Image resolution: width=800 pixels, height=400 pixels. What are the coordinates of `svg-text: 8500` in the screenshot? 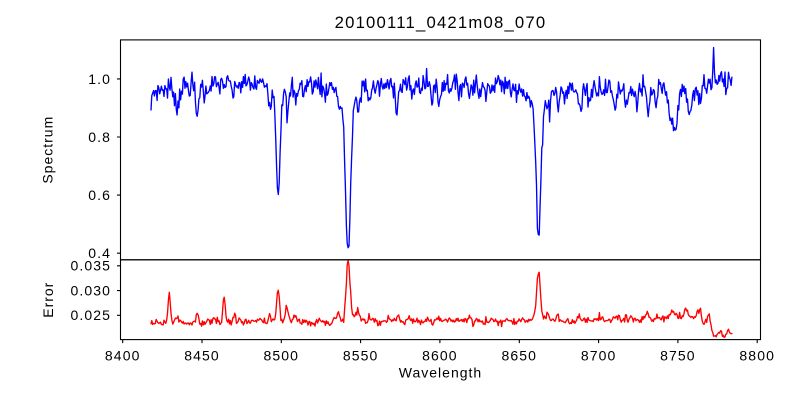 It's located at (282, 356).